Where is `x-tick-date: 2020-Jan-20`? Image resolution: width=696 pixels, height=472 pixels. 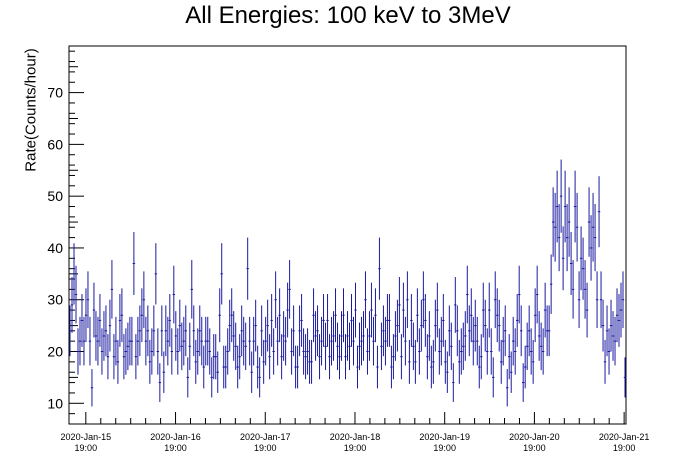
x-tick-date: 2020-Jan-20 is located at coordinates (534, 437).